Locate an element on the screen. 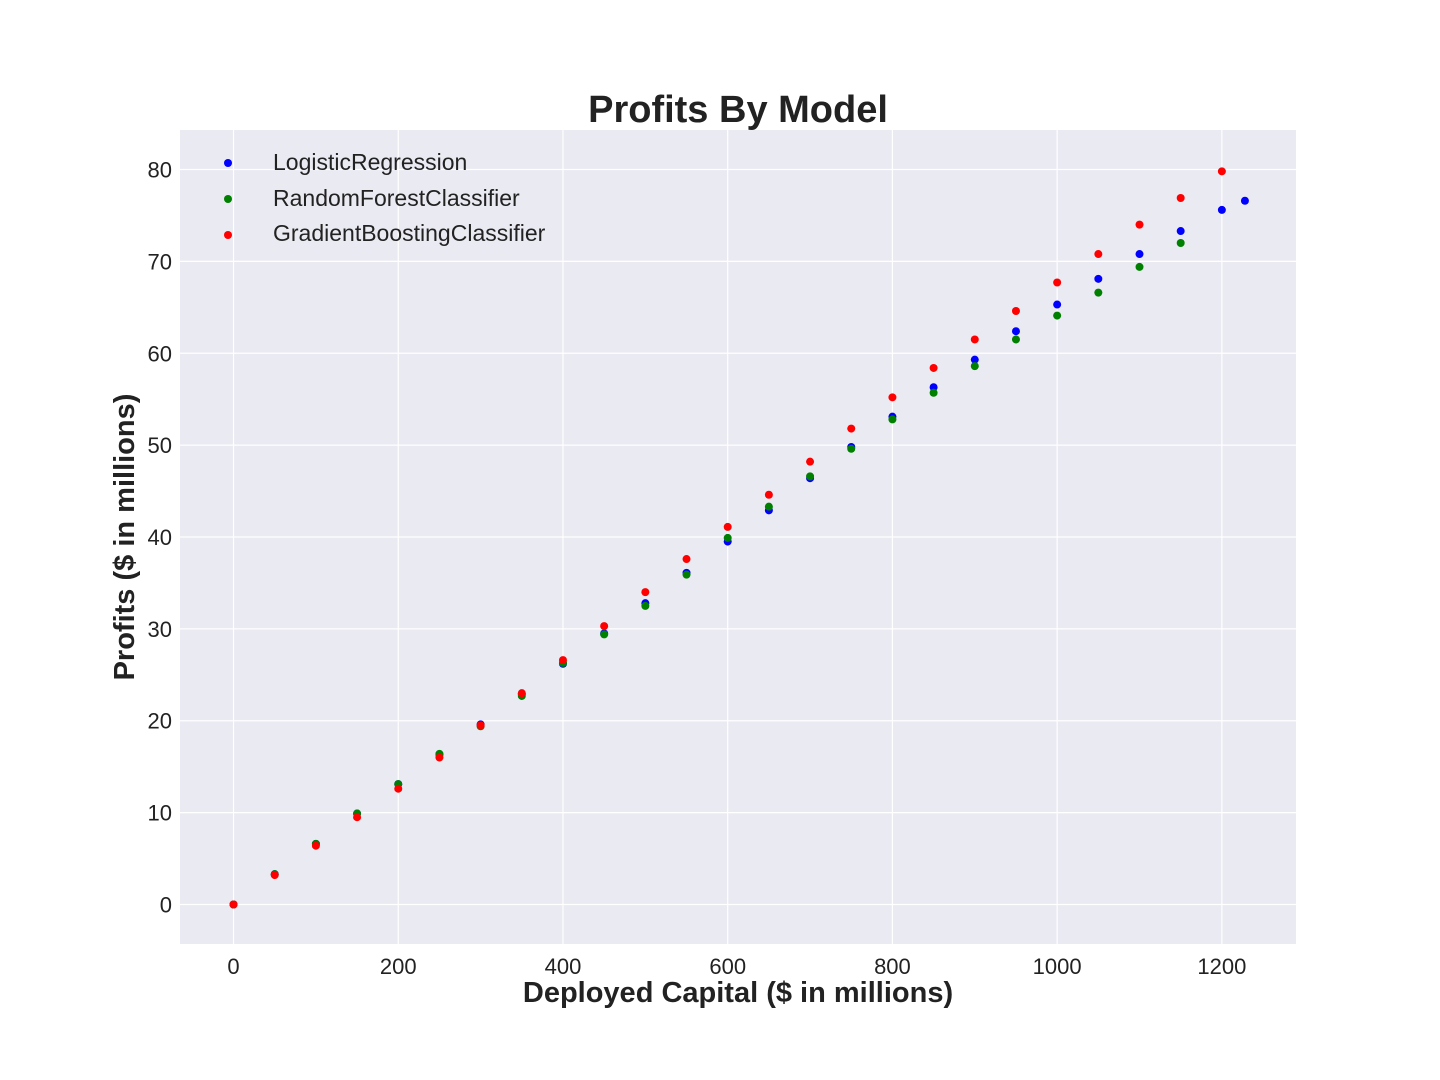 This screenshot has width=1440, height=1080. y-tick-label: 0 is located at coordinates (166, 904).